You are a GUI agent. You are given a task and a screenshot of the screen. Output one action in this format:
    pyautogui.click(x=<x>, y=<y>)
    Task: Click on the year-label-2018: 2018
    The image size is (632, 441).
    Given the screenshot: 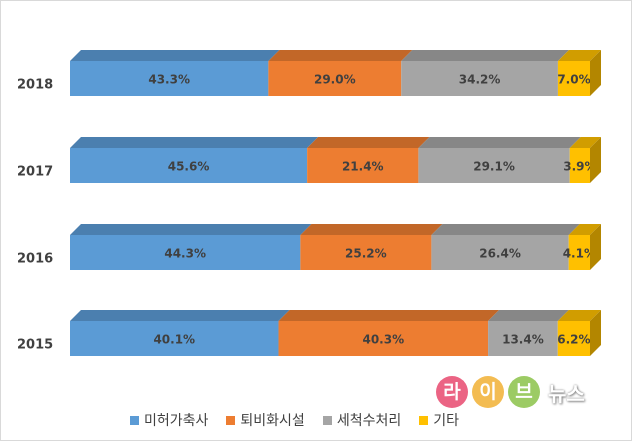 What is the action you would take?
    pyautogui.click(x=35, y=85)
    